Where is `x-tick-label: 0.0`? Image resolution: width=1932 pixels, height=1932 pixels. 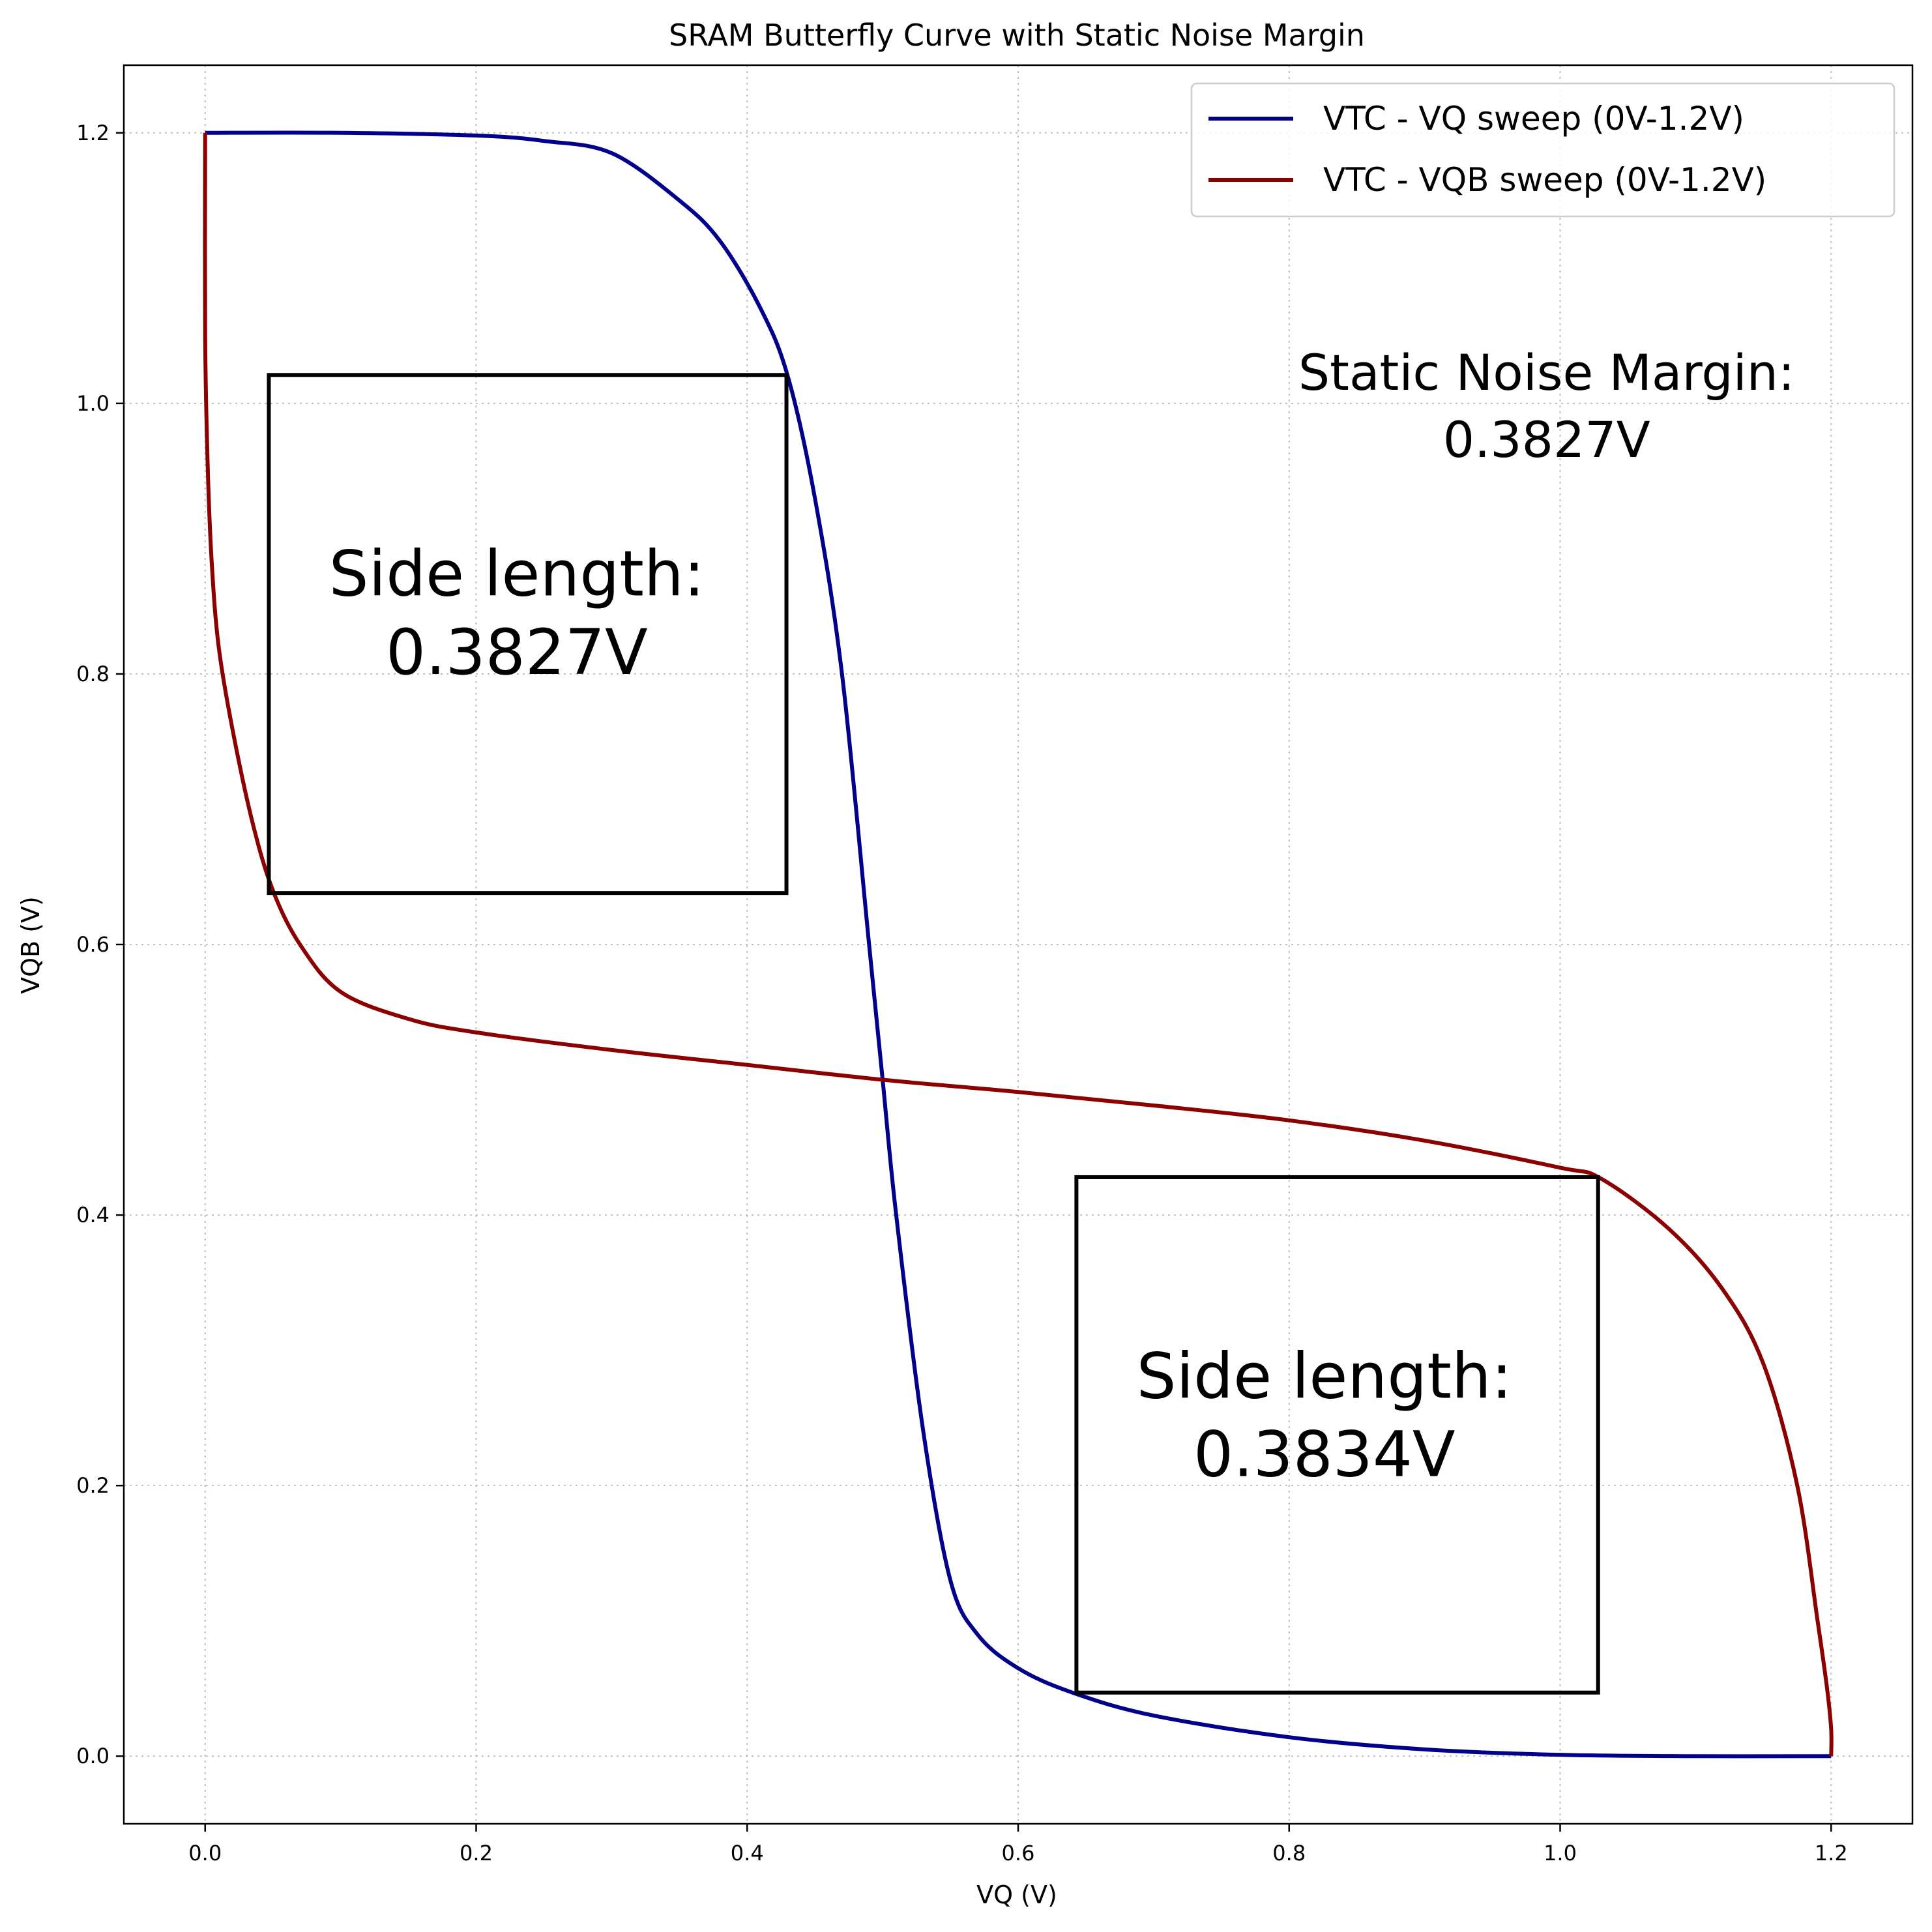 x-tick-label: 0.0 is located at coordinates (205, 1853).